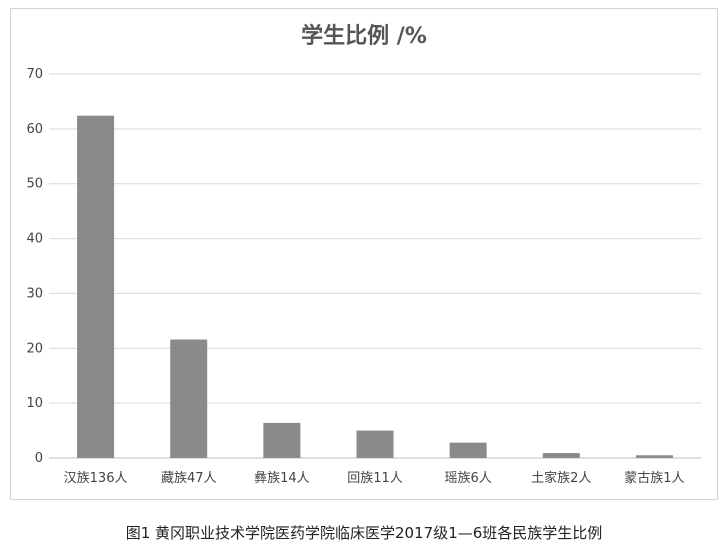  Describe the element at coordinates (375, 478) in the screenshot. I see `x-category-label: 回族11人` at that location.